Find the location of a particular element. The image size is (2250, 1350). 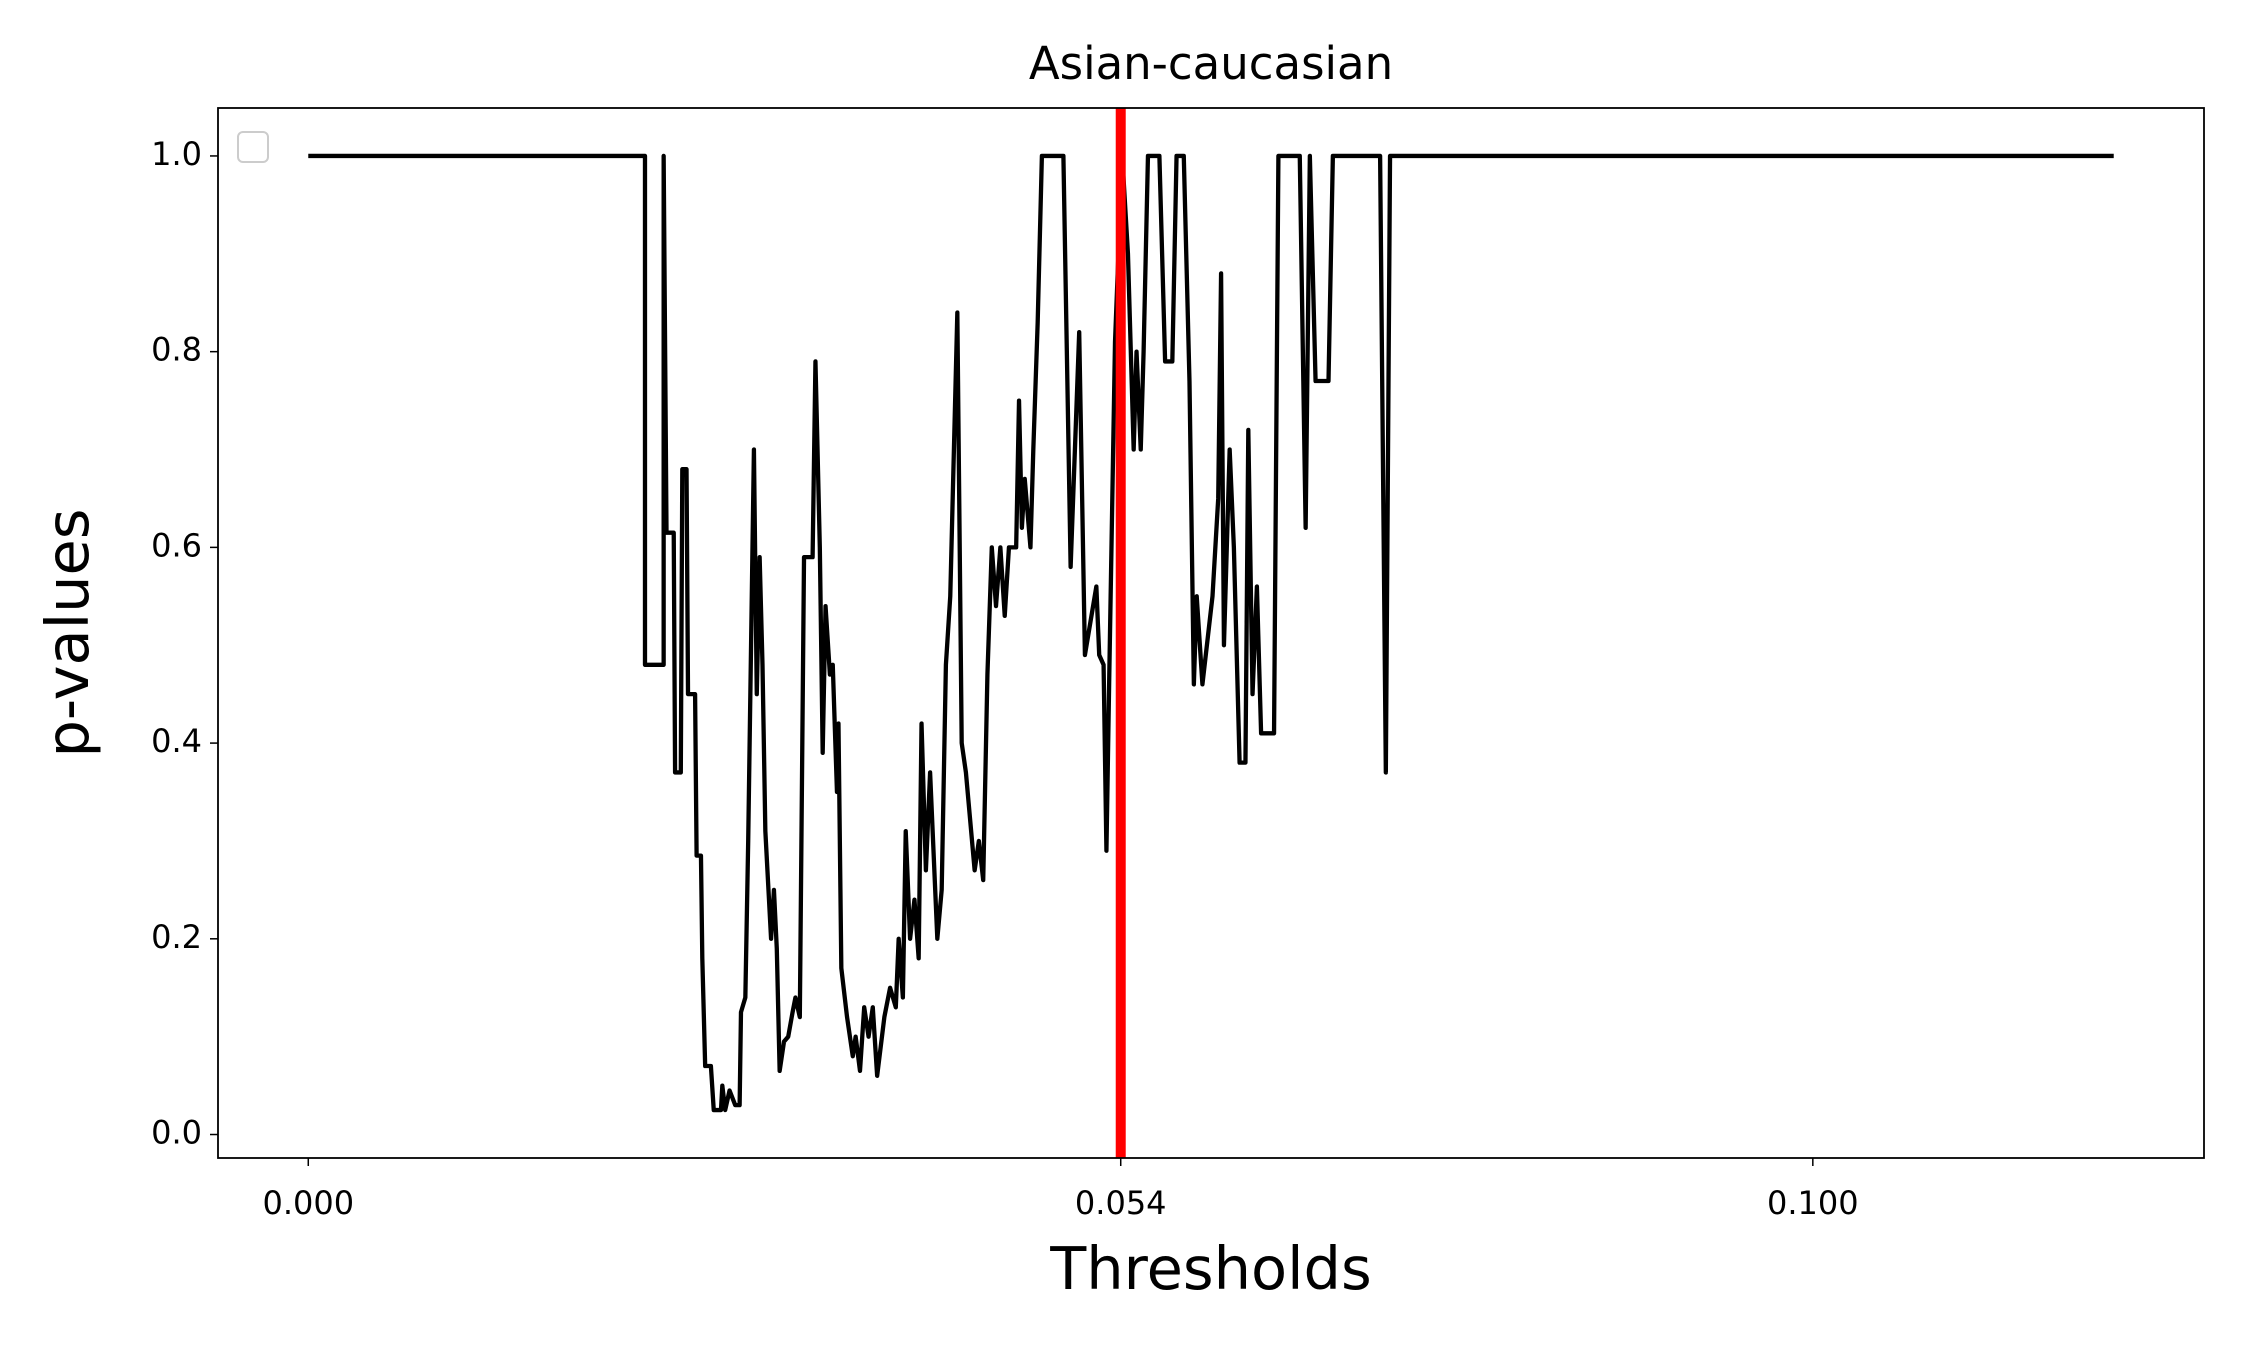

x-tick-label: 0.000 is located at coordinates (308, 1203).